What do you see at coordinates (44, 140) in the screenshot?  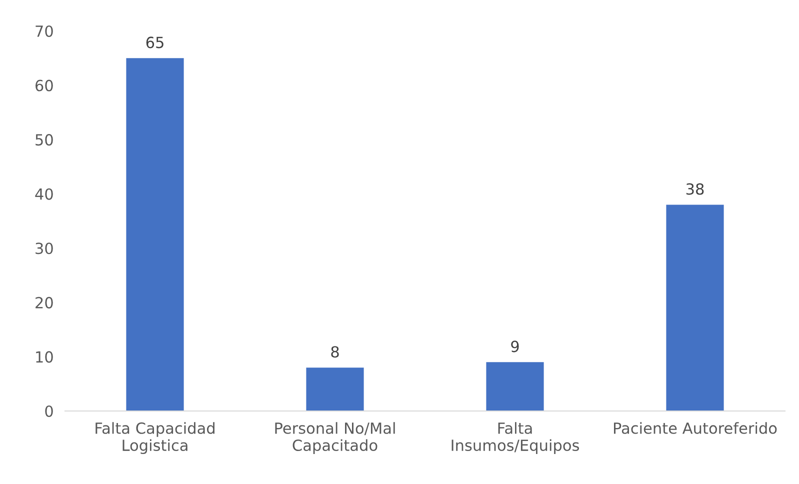 I see `y-tick-label: 50` at bounding box center [44, 140].